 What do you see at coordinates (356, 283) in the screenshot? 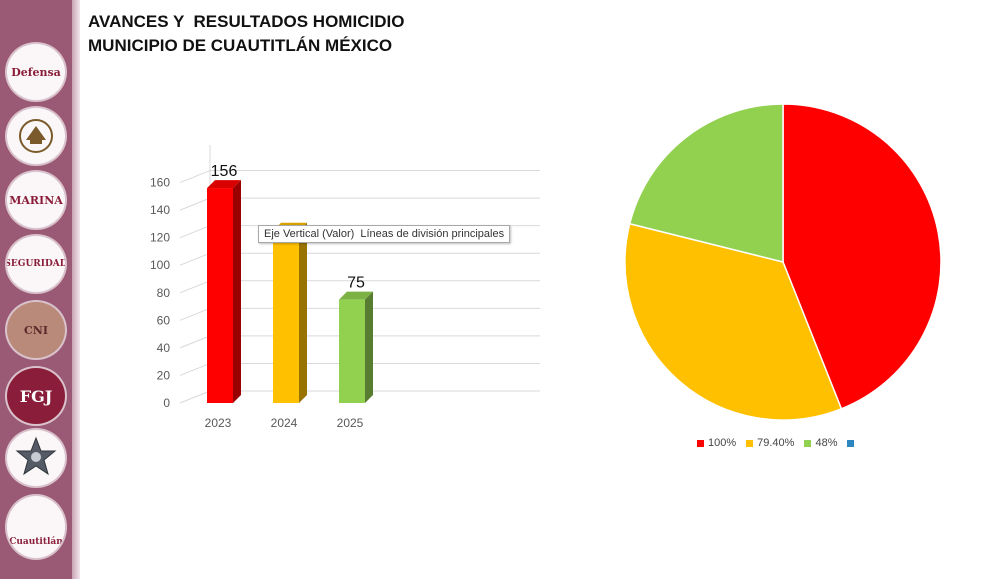
I see `bar-data-label: 75` at bounding box center [356, 283].